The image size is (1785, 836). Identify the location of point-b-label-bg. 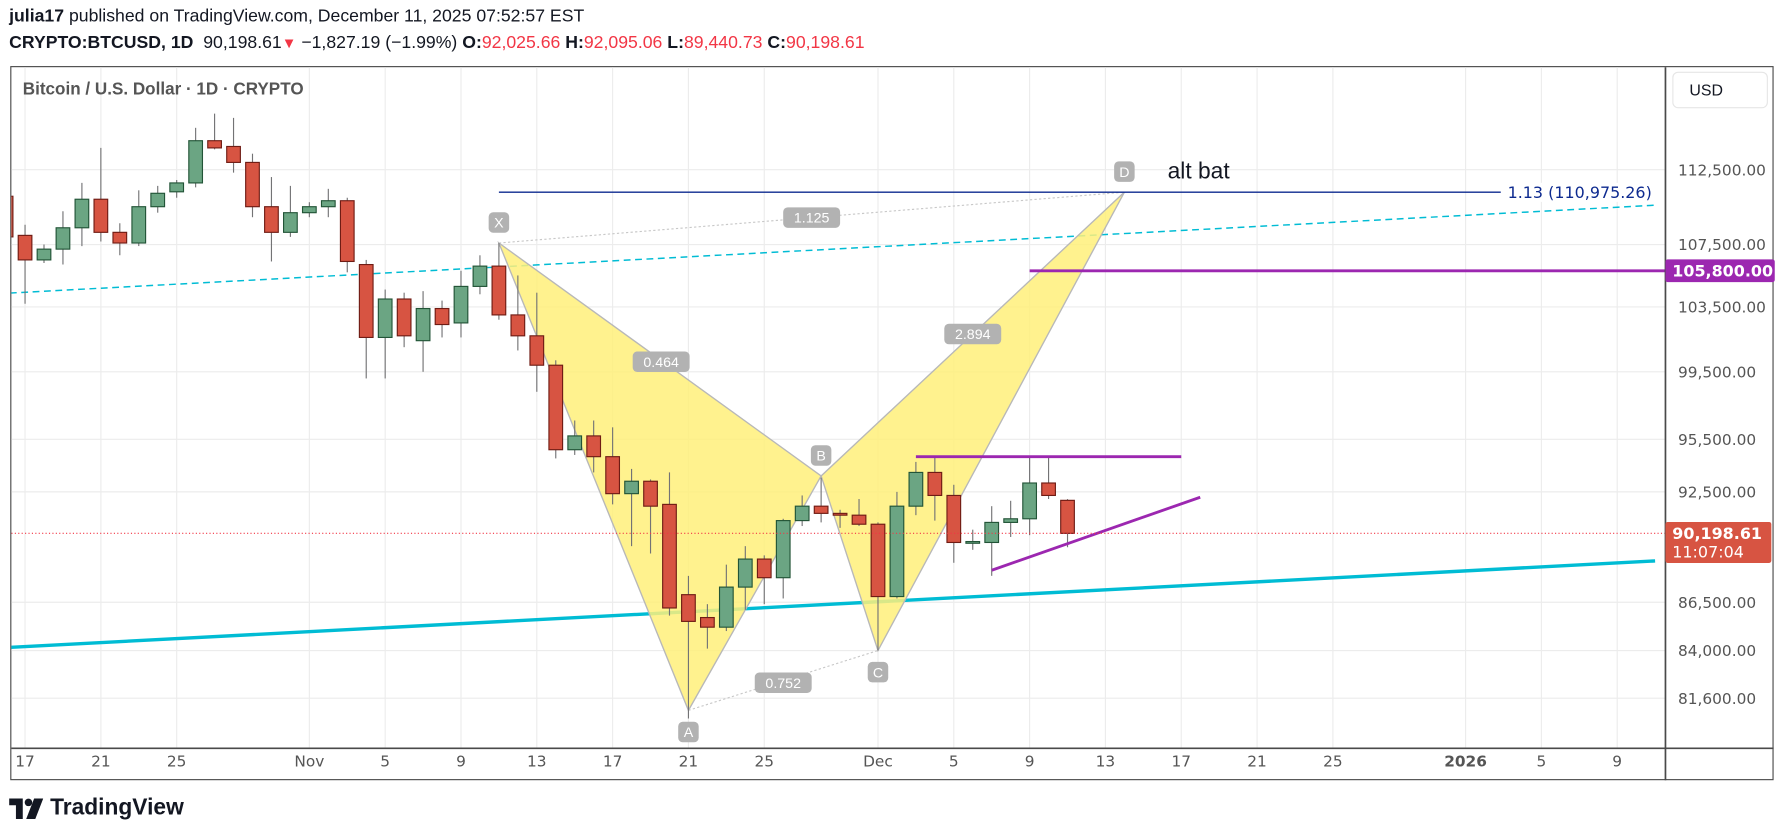
(821, 455).